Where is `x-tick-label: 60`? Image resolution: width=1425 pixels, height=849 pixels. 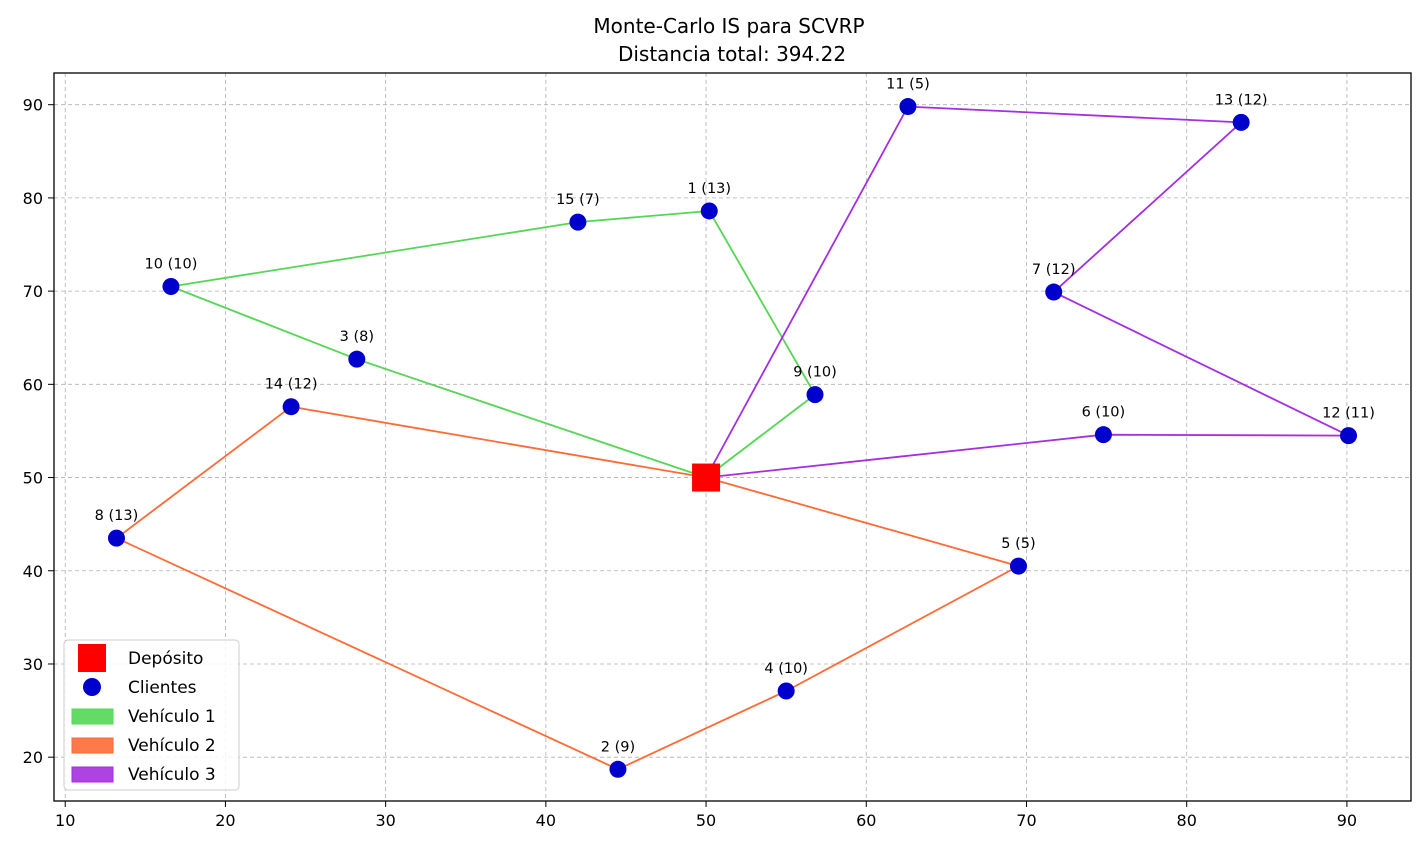
x-tick-label: 60 is located at coordinates (866, 820).